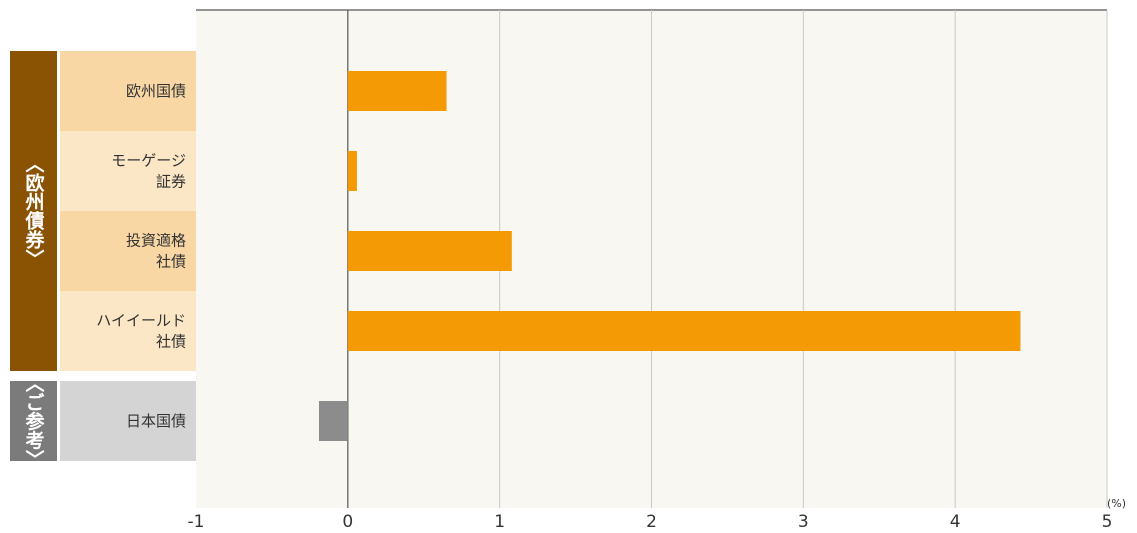 The width and height of the screenshot is (1137, 533). I want to click on x-tick-label: 2, so click(651, 522).